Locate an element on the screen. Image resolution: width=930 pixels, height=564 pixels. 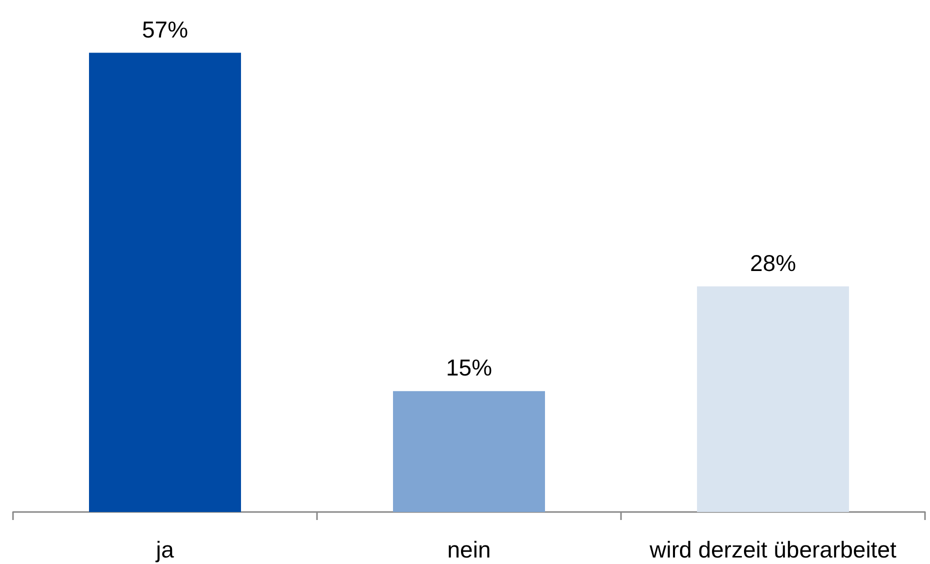
data-label: 57% is located at coordinates (165, 29).